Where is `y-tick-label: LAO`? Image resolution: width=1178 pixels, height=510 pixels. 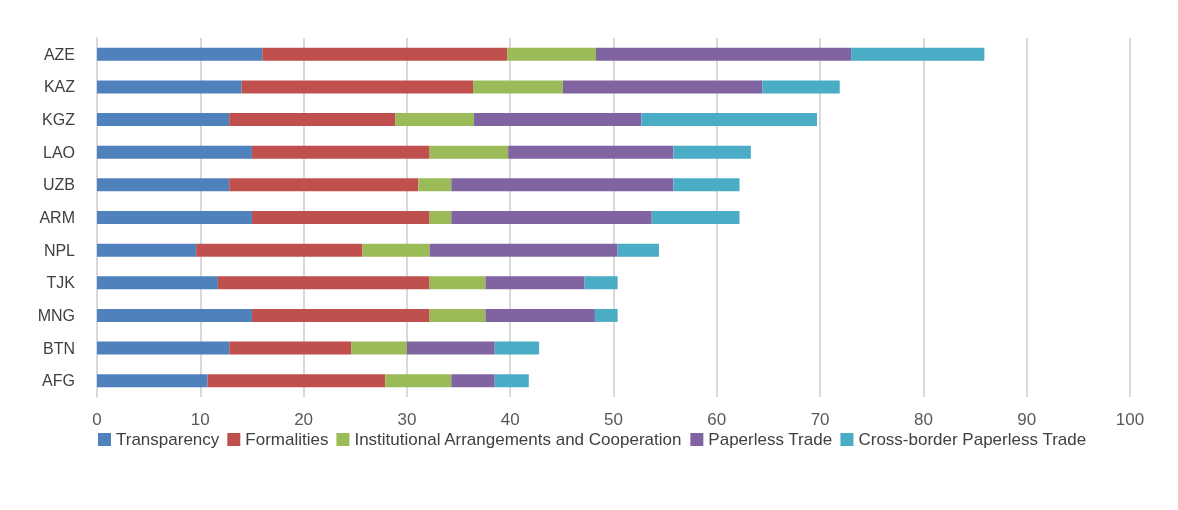
y-tick-label: LAO is located at coordinates (58, 152).